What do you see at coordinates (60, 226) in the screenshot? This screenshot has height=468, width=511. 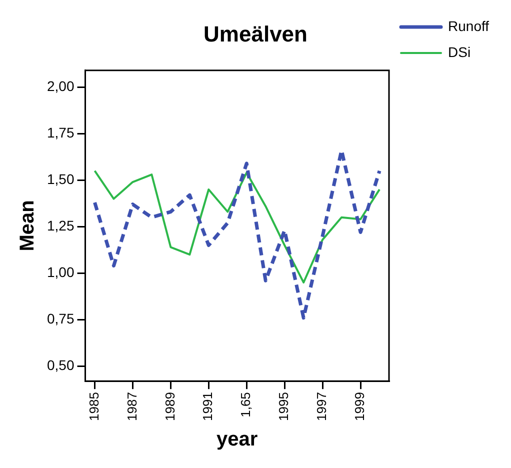 I see `y-tick-label: 1,25` at bounding box center [60, 226].